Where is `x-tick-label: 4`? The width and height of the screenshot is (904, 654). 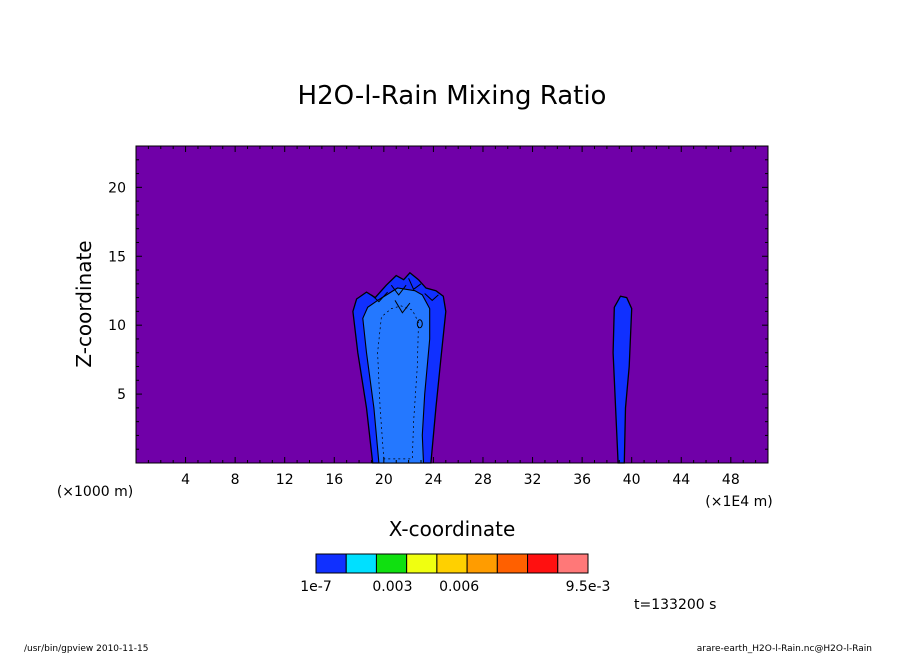
x-tick-label: 4 is located at coordinates (185, 480).